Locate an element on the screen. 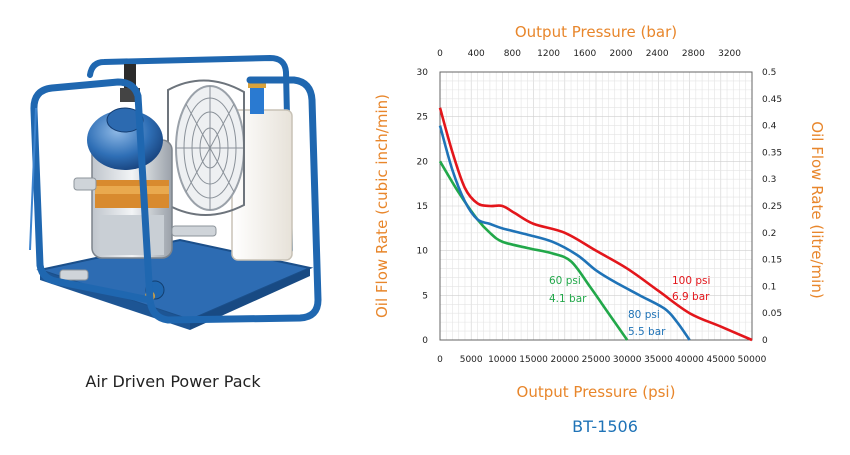 The width and height of the screenshot is (850, 455). y-tick-label: 0 is located at coordinates (425, 341).